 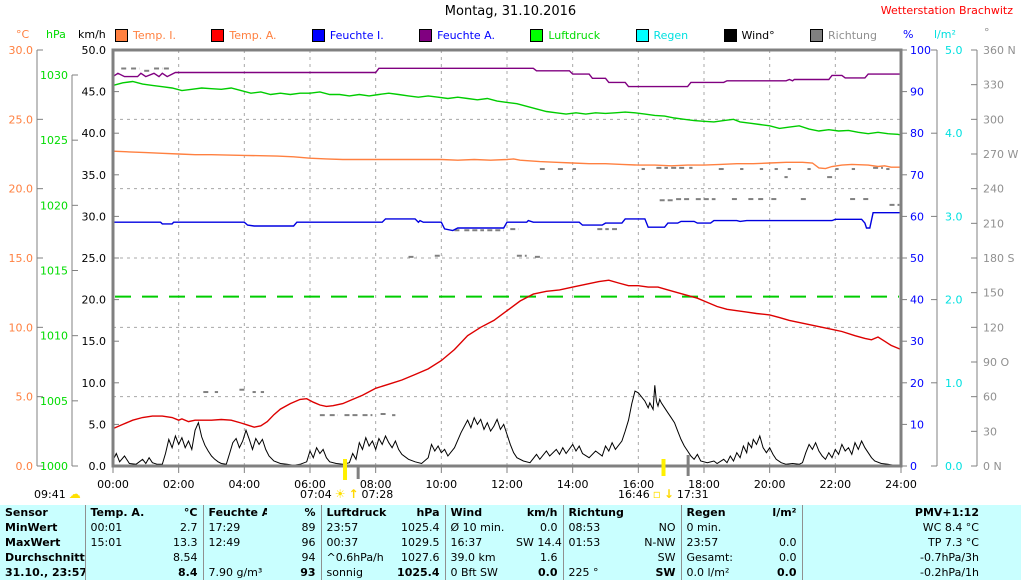 What do you see at coordinates (347, 35) in the screenshot?
I see `legend-item-feuchte-i: Feuchte I.` at bounding box center [347, 35].